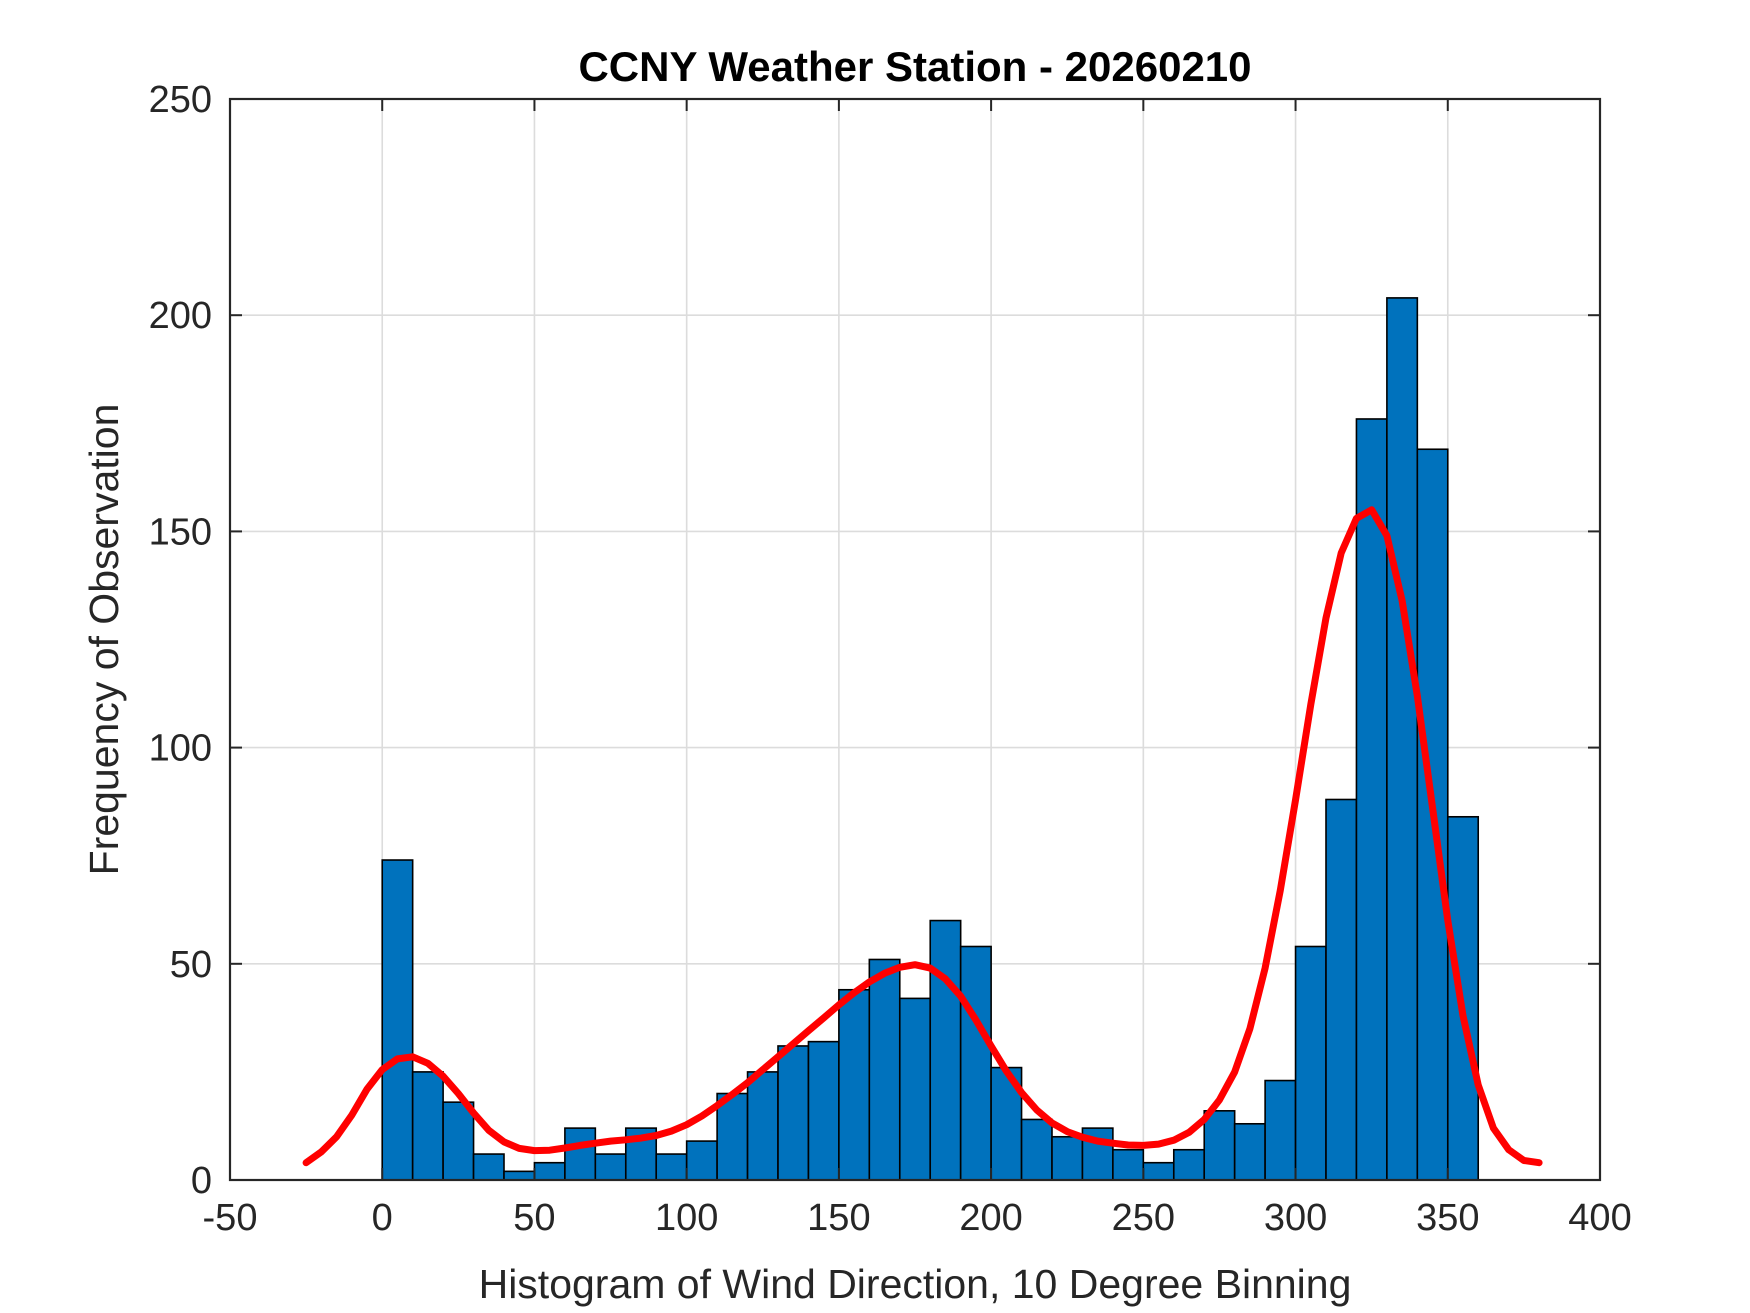 Image resolution: width=1750 pixels, height=1313 pixels. I want to click on x-tick-label: -50, so click(230, 1218).